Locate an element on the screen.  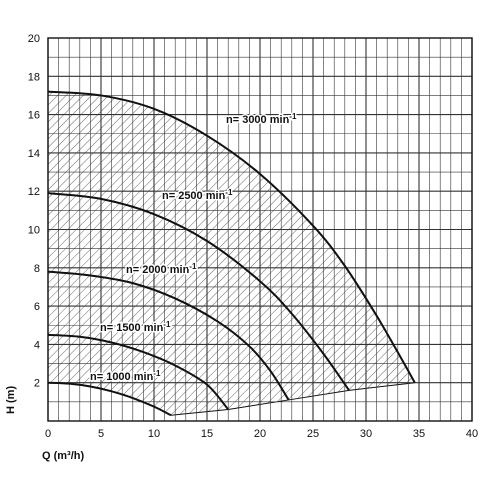
y-tick-label: 12 is located at coordinates (34, 192).